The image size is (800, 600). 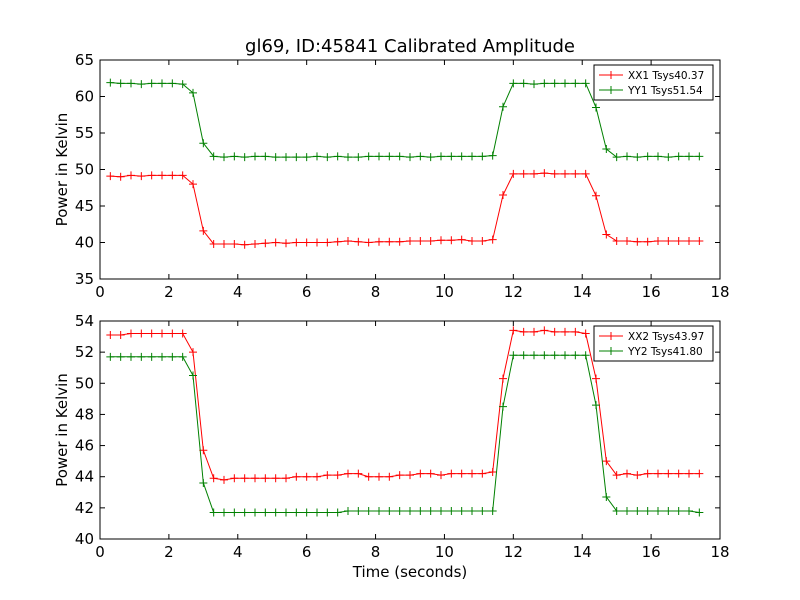 I want to click on y-tick-label: 48, so click(x=84, y=414).